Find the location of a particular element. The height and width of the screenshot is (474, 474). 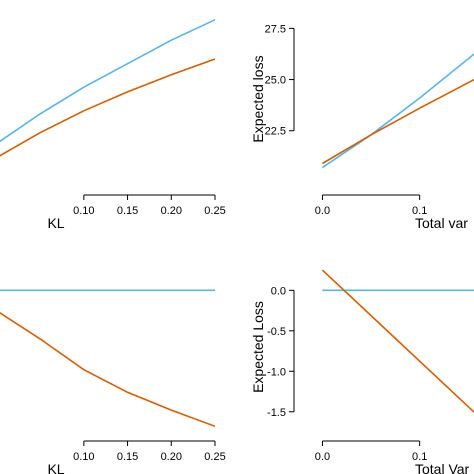

y-tick-label: -0.5 is located at coordinates (276, 332).